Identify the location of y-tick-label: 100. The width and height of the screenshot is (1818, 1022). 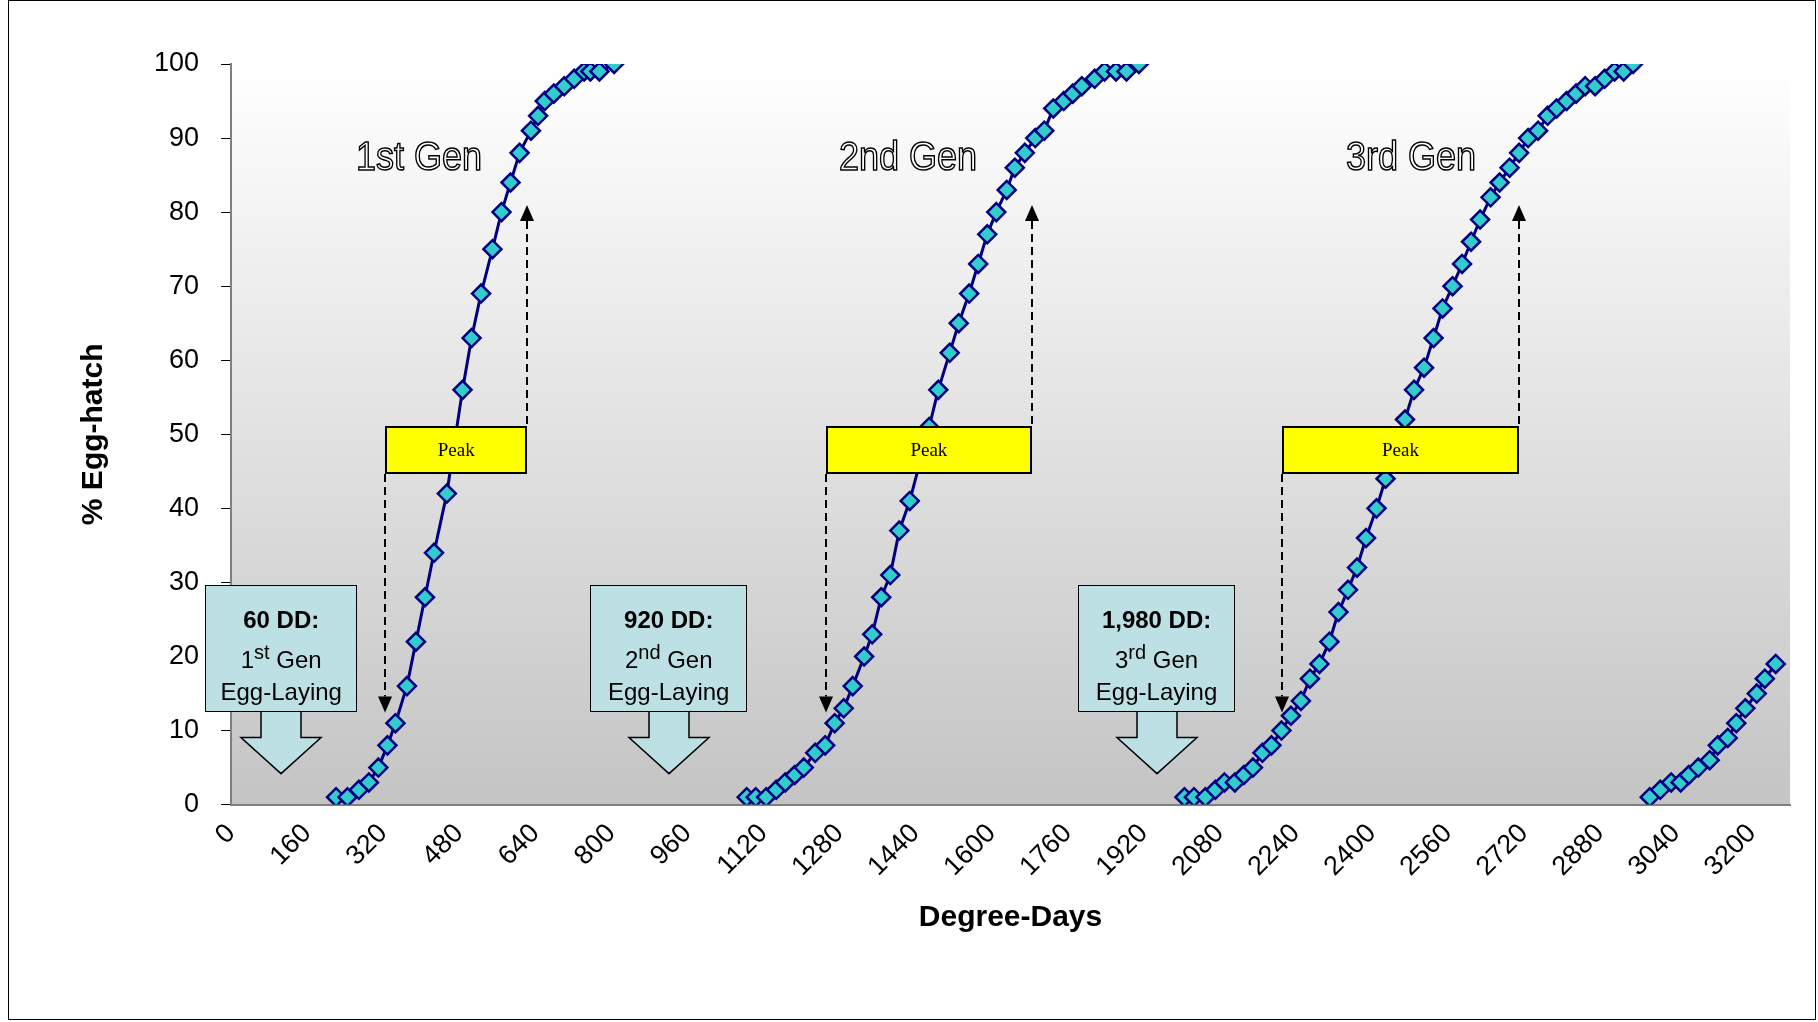
(176, 62).